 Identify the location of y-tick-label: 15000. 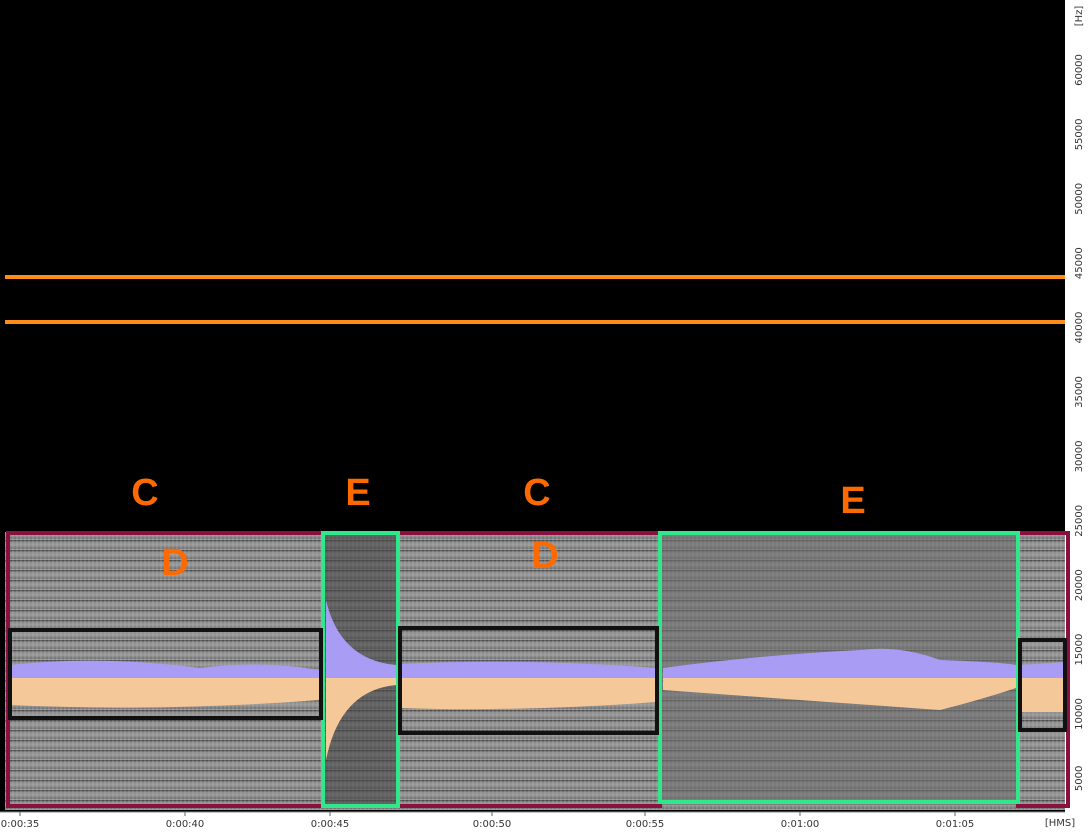
(1079, 650).